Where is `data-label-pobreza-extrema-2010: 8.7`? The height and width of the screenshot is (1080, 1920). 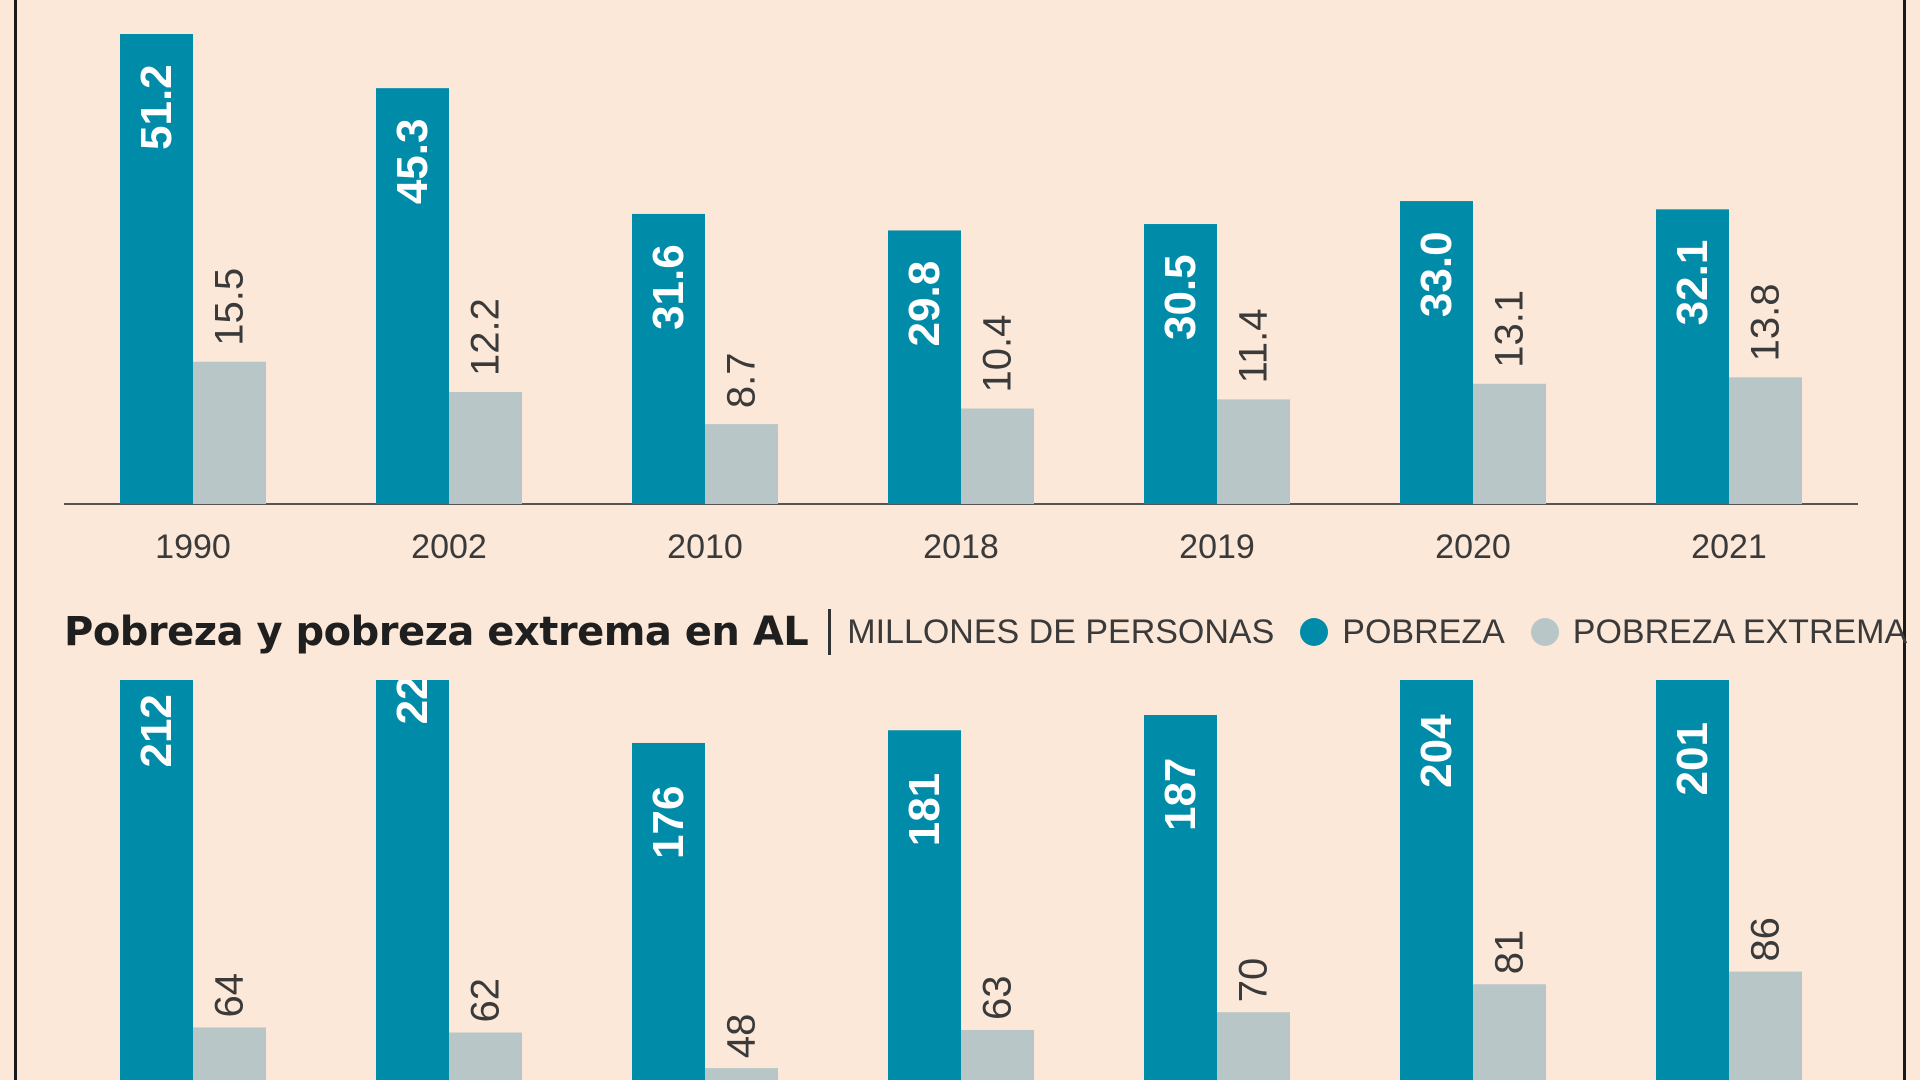 data-label-pobreza-extrema-2010: 8.7 is located at coordinates (742, 381).